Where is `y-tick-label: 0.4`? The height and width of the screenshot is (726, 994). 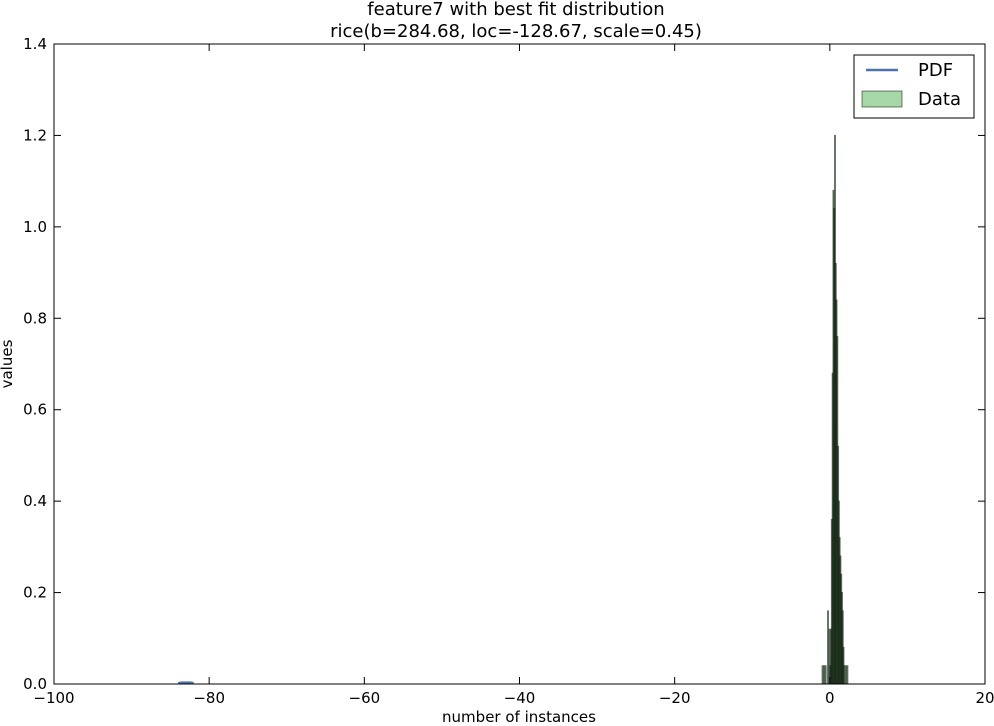 y-tick-label: 0.4 is located at coordinates (35, 501).